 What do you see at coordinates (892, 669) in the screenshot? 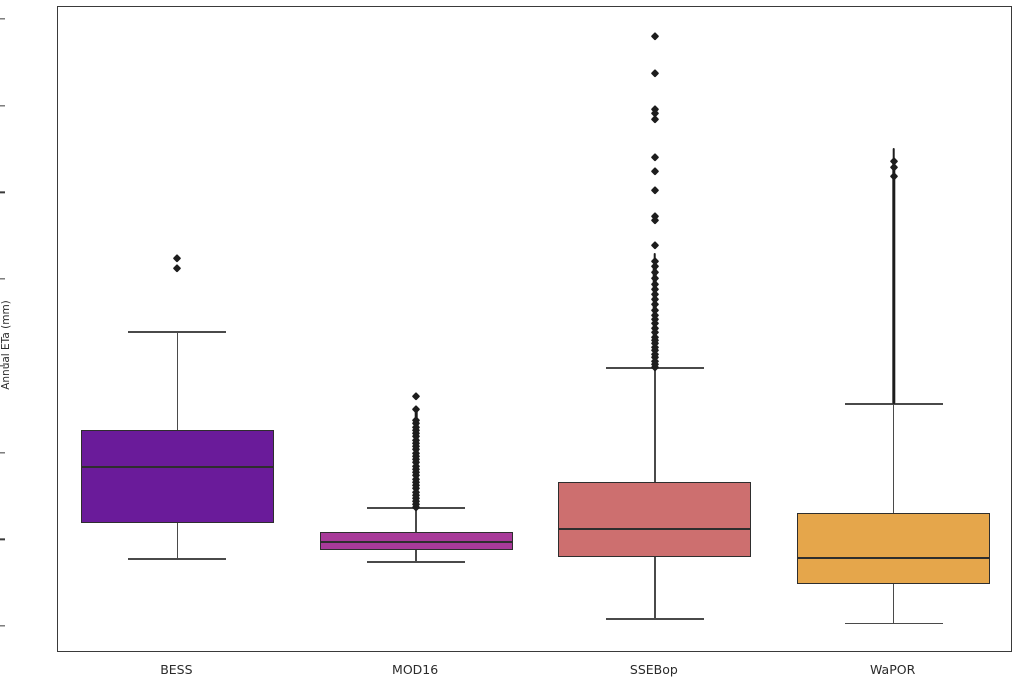
I see `x-axis-tick-label: WaPOR` at bounding box center [892, 669].